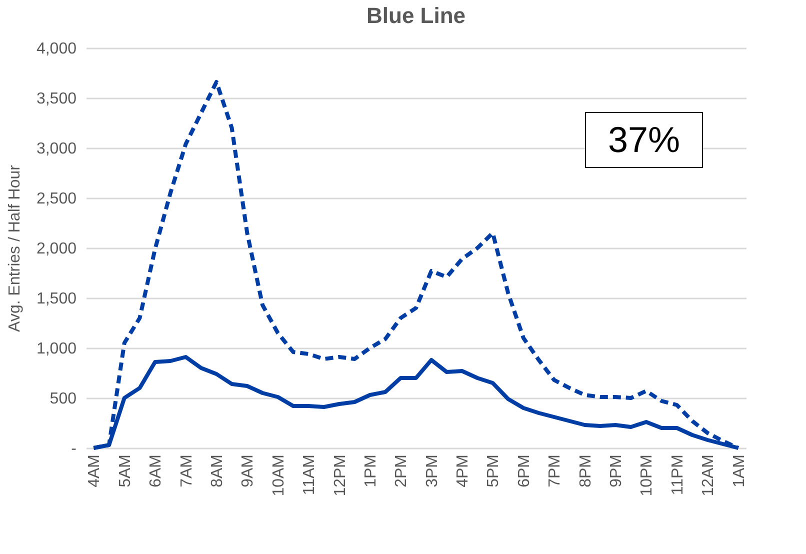 This screenshot has height=554, width=806. What do you see at coordinates (56, 299) in the screenshot?
I see `y-tick-label: 1,500` at bounding box center [56, 299].